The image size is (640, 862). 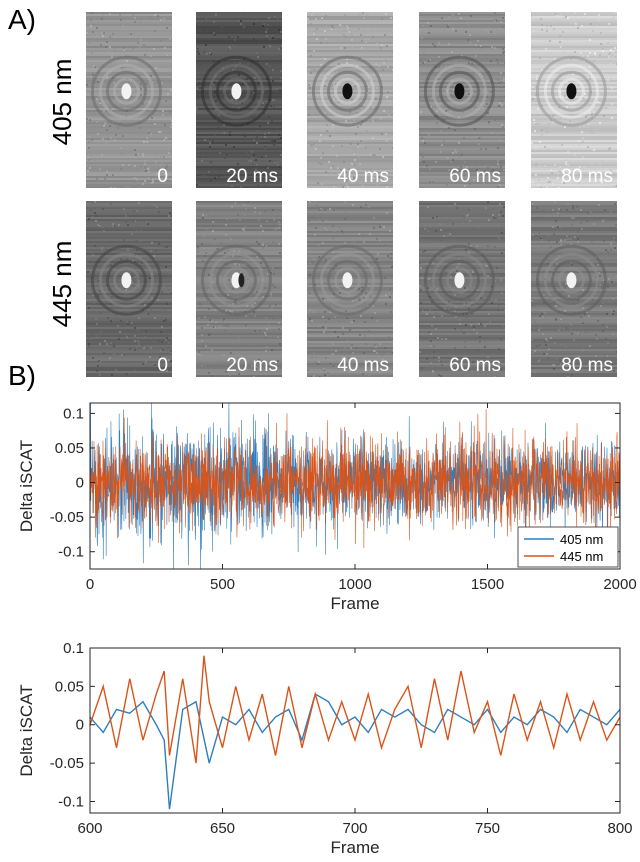 What do you see at coordinates (129, 289) in the screenshot?
I see `frame-1-0: 0` at bounding box center [129, 289].